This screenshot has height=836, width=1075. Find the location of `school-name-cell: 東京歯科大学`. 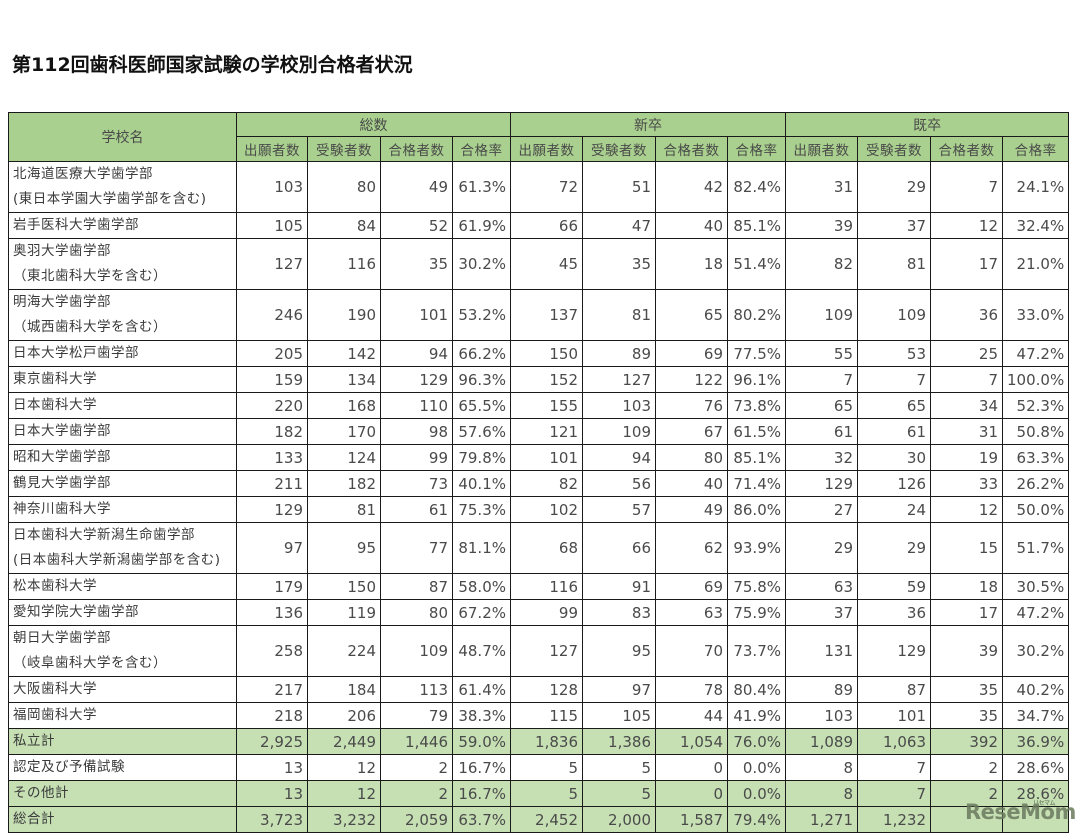

school-name-cell: 東京歯科大学 is located at coordinates (122, 379).